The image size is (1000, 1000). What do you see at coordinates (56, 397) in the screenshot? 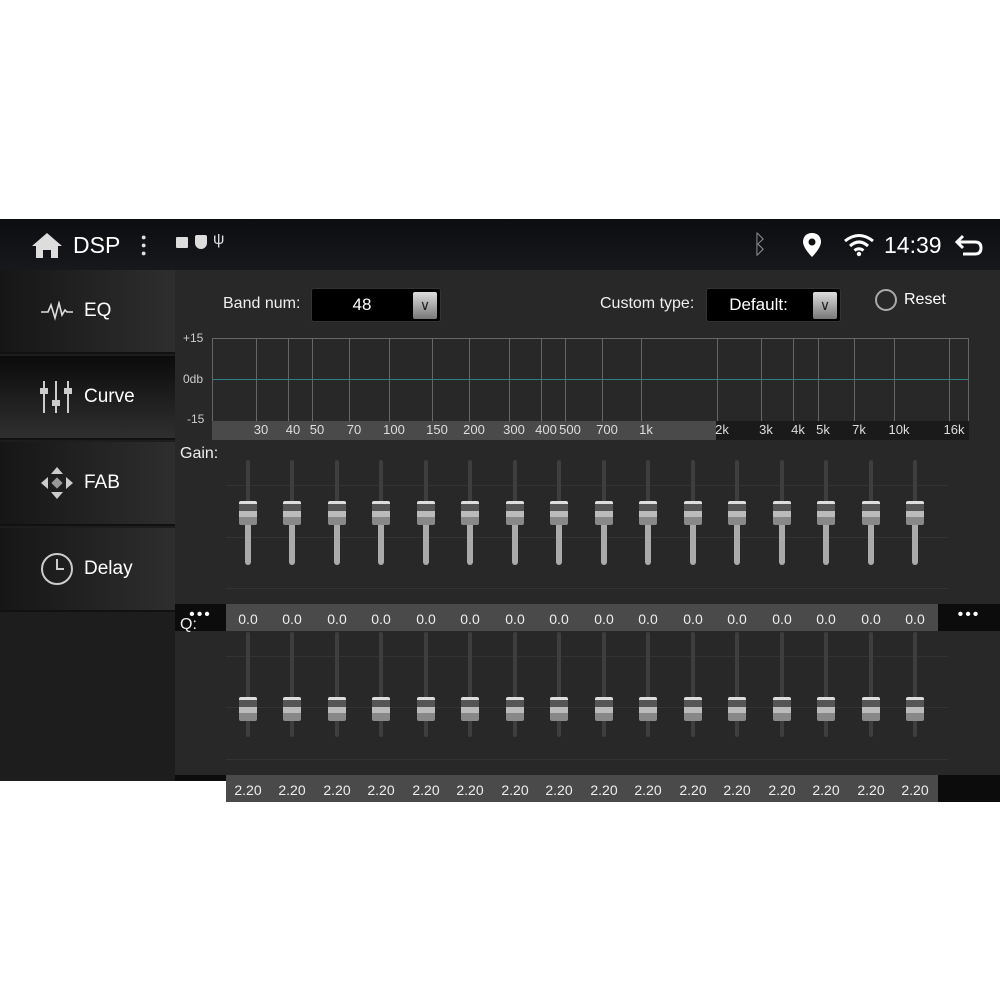
I see `sliders-icon` at bounding box center [56, 397].